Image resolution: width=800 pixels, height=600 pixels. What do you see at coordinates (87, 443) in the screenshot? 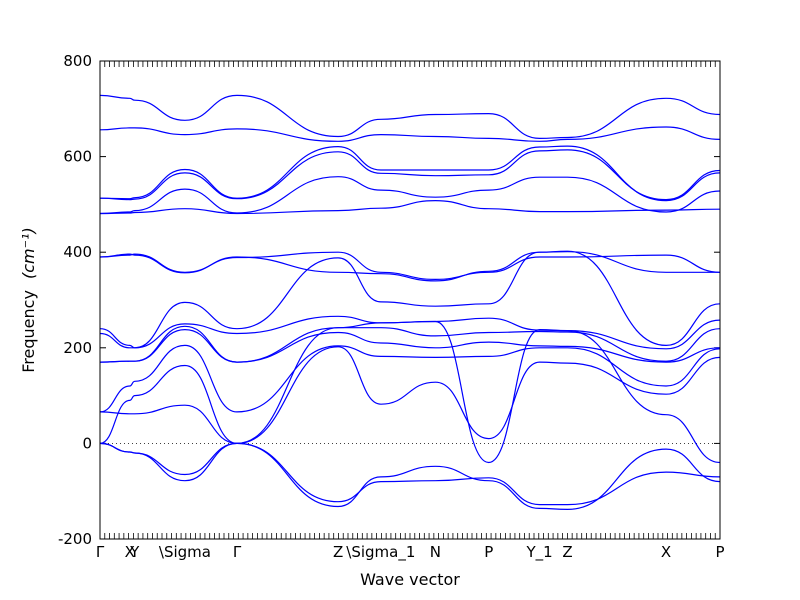
I see `y-tick-label: 0` at bounding box center [87, 443].